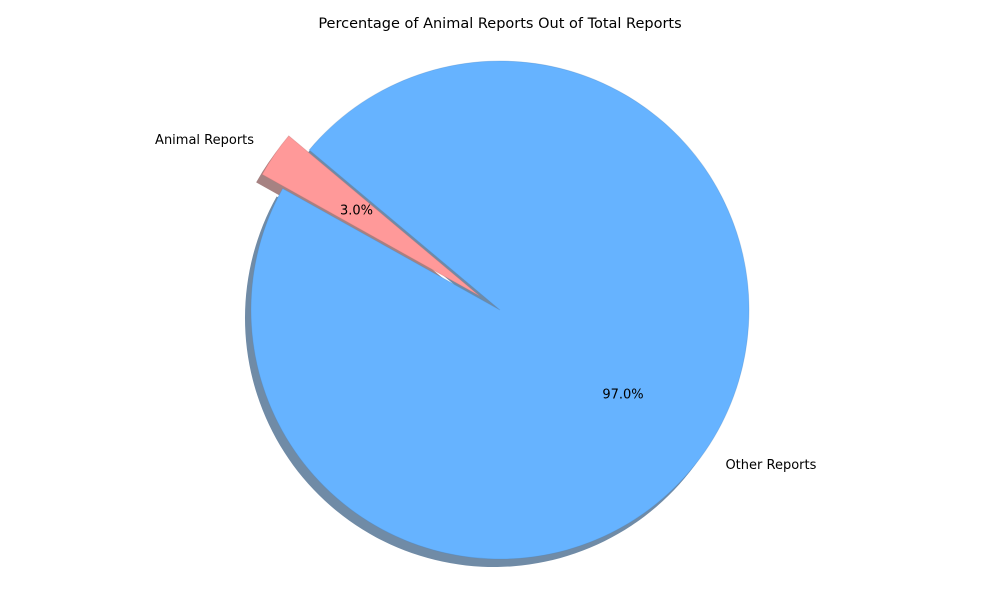  What do you see at coordinates (204, 140) in the screenshot?
I see `pie-category-label-animal-reports: Animal Reports` at bounding box center [204, 140].